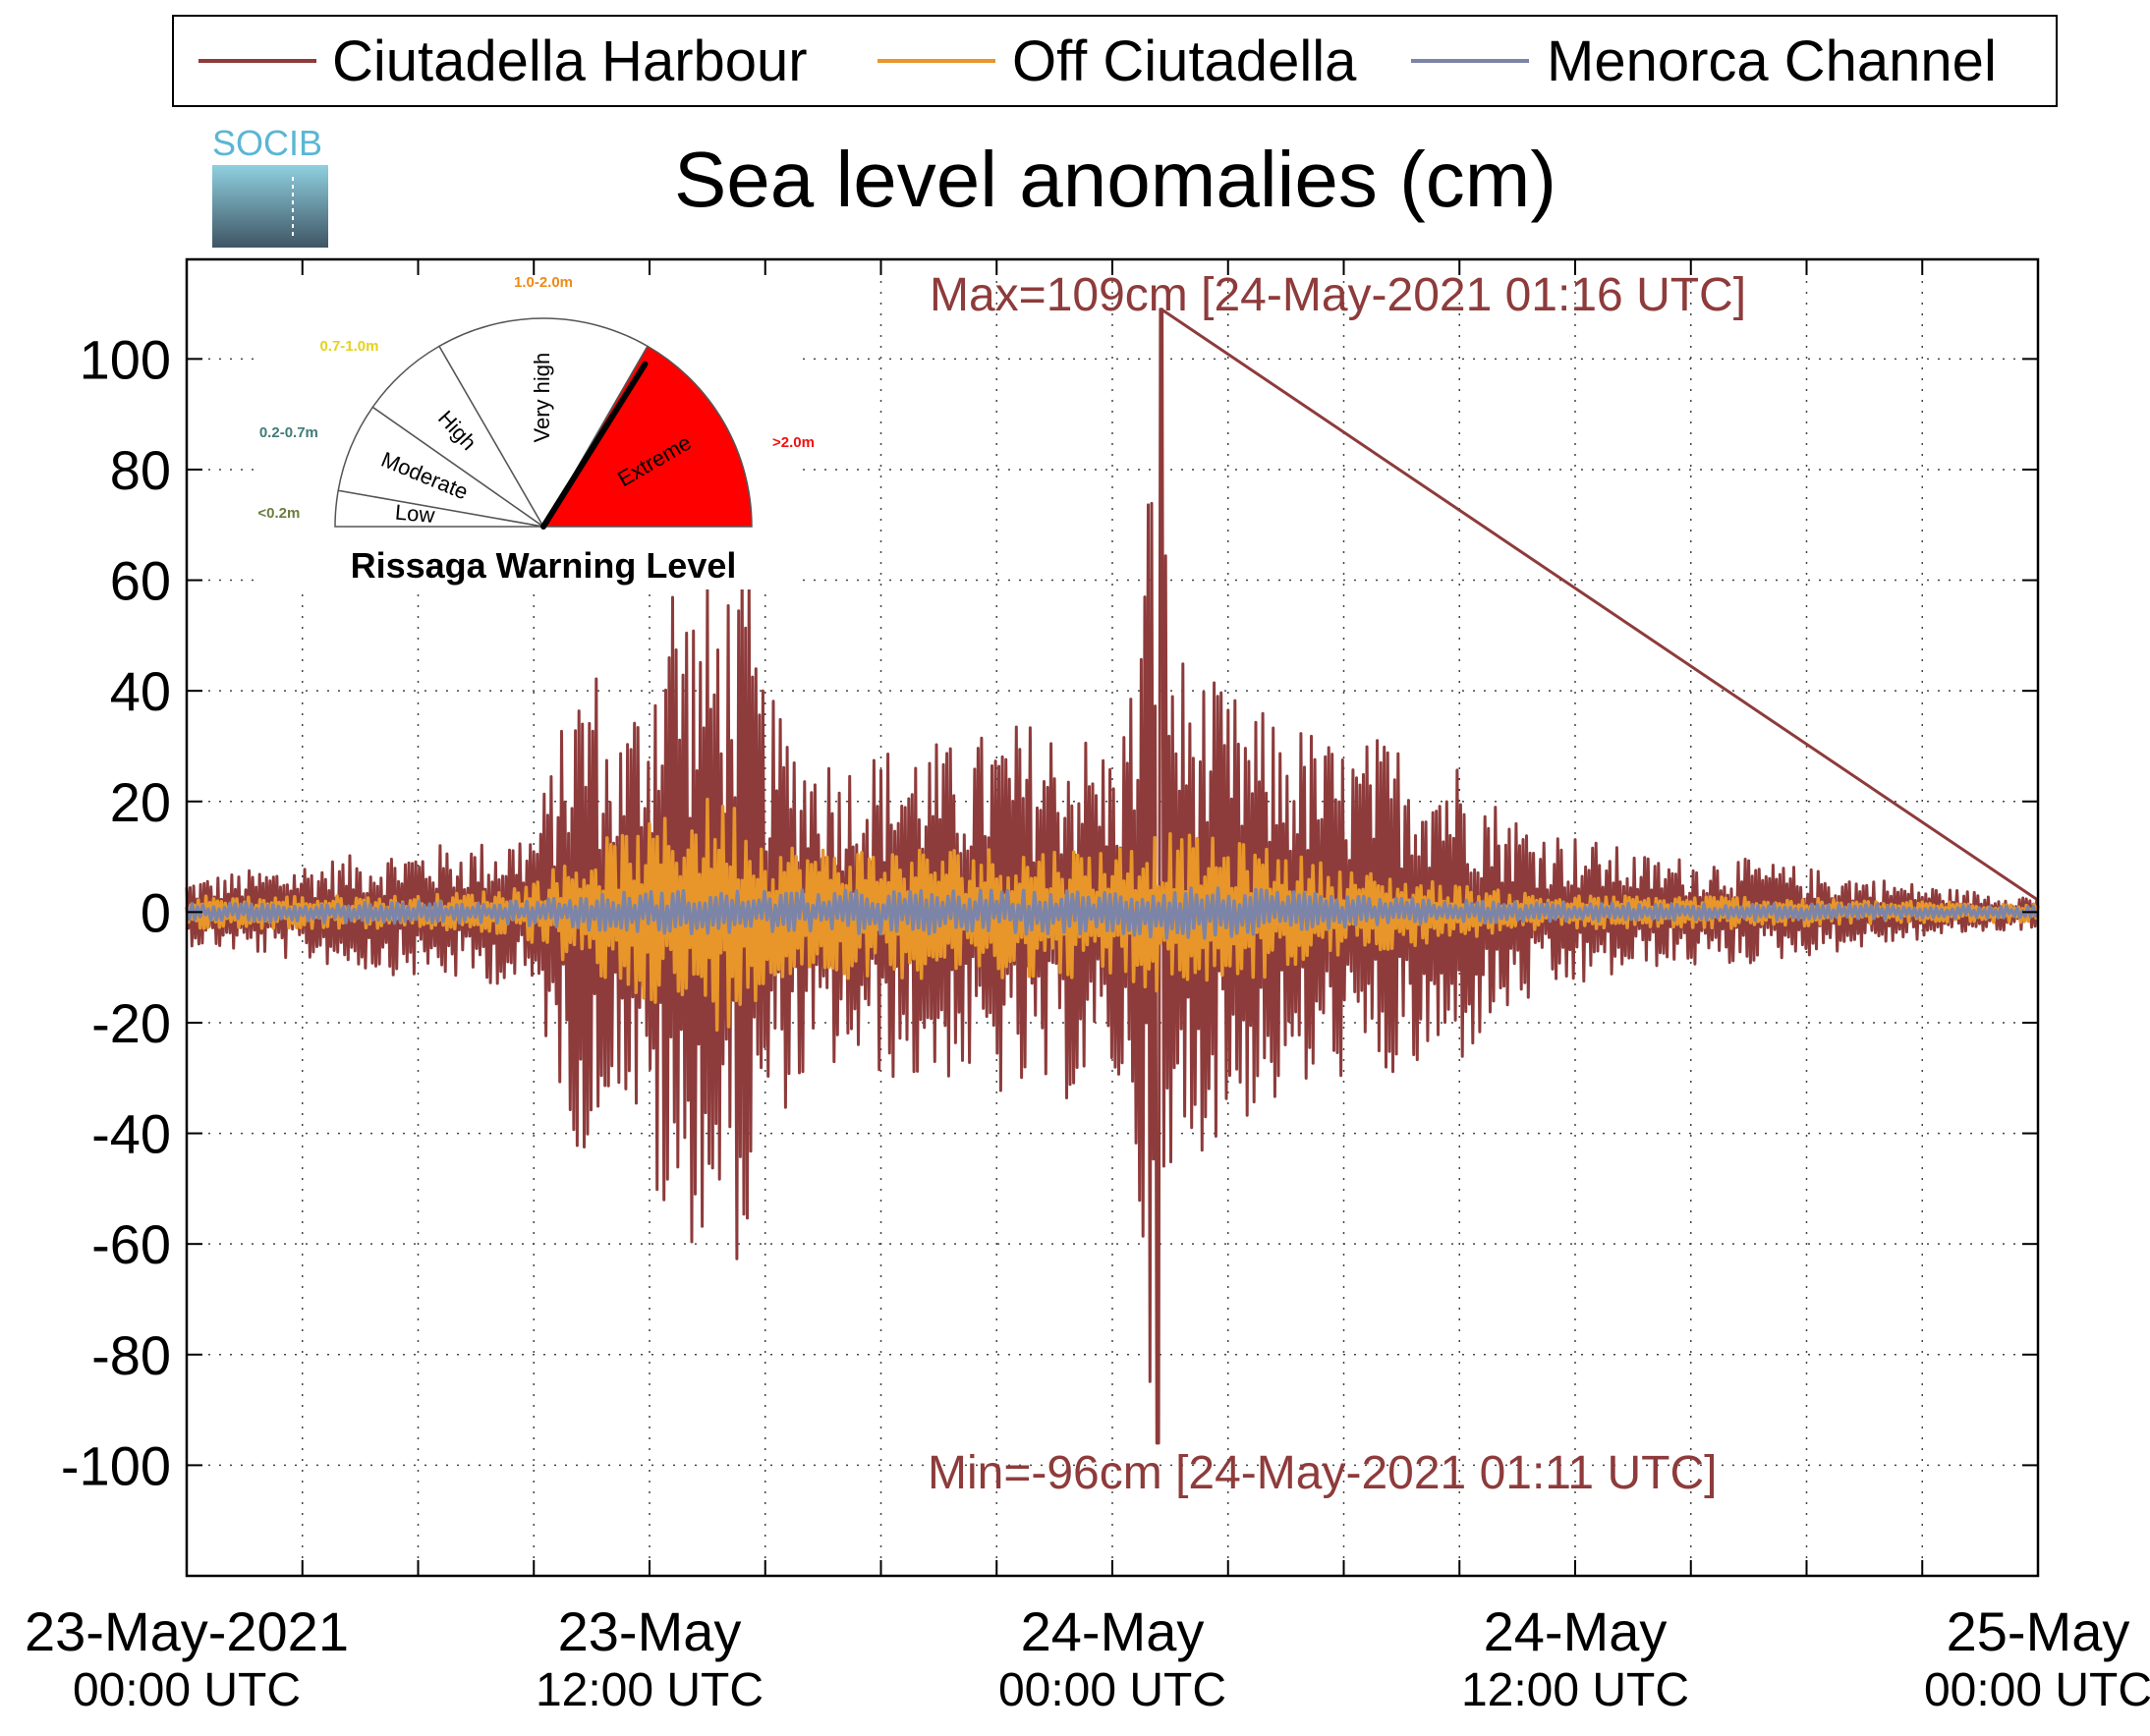 This screenshot has height=1736, width=2150. Describe the element at coordinates (1322, 1473) in the screenshot. I see `min-annotation: Min=-96cm [24-May-2021 01:11 UTC]` at that location.